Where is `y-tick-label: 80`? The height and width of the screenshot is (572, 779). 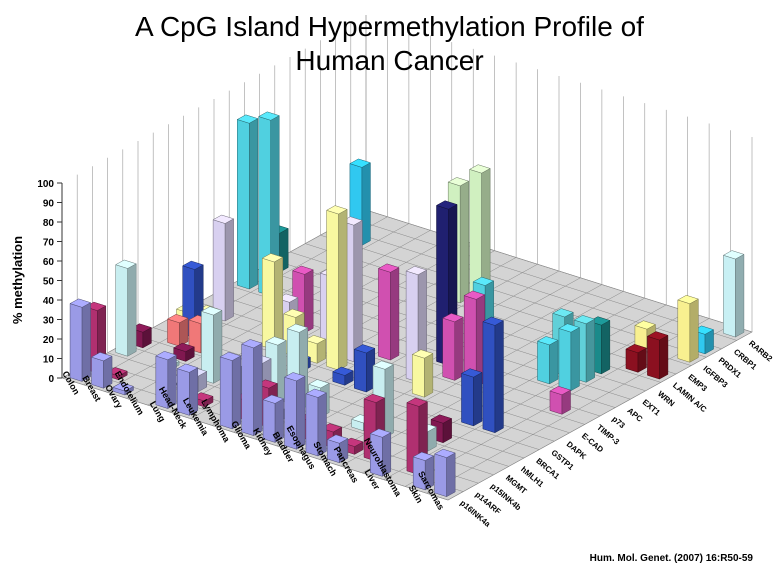 y-tick-label: 80 is located at coordinates (49, 223).